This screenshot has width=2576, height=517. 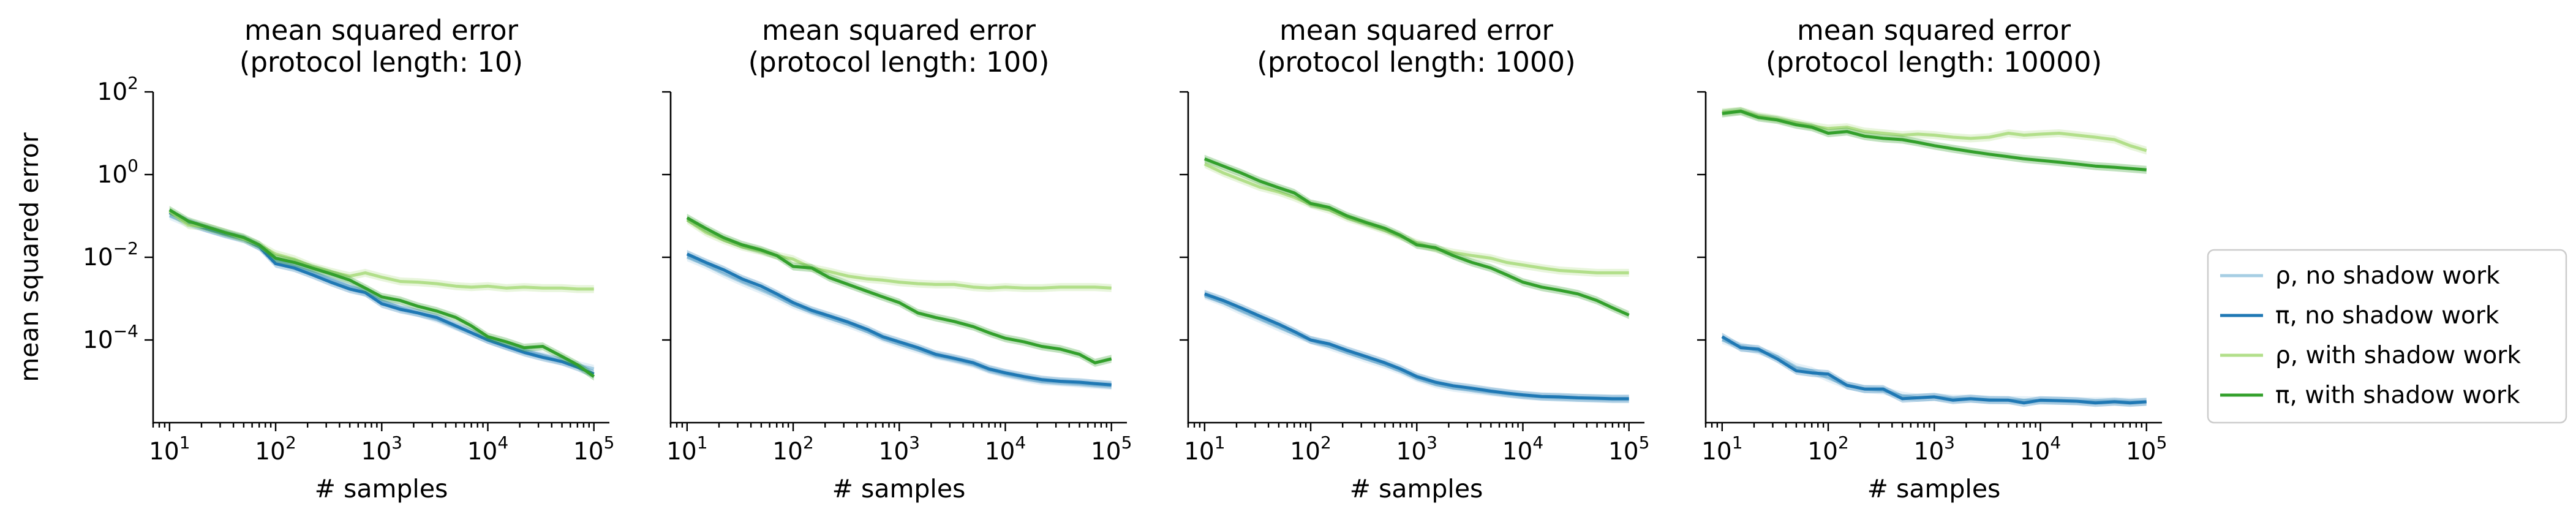 I want to click on legend-label: ρ, with shadow work, so click(x=2398, y=356).